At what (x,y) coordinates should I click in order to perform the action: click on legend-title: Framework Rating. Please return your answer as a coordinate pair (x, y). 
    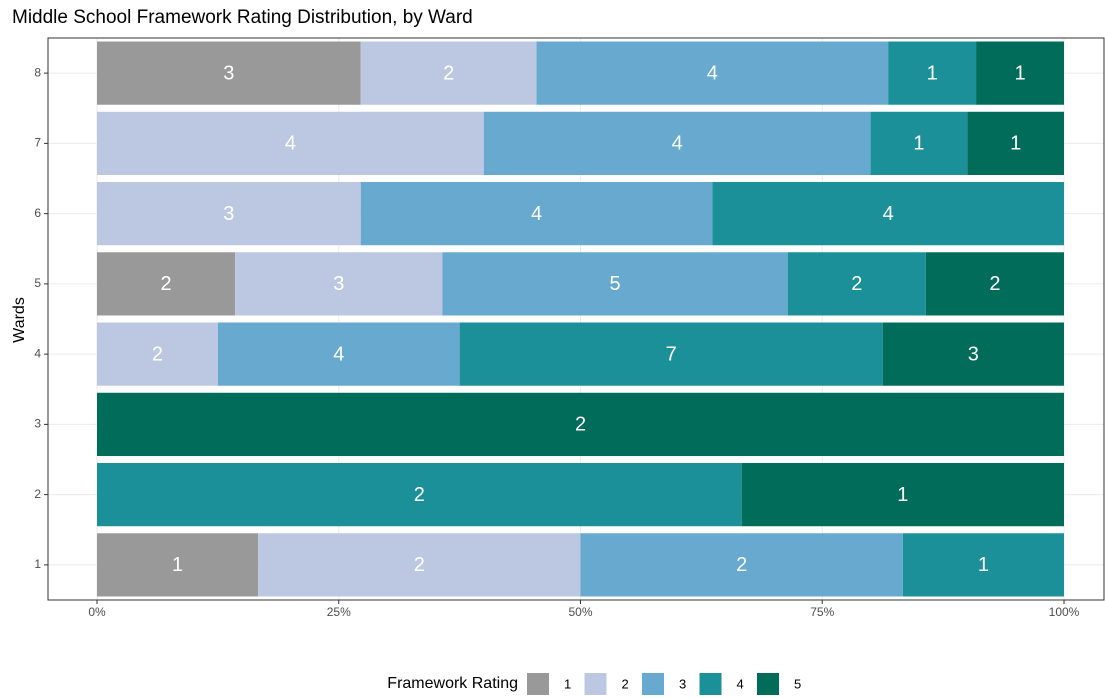
    Looking at the image, I should click on (452, 683).